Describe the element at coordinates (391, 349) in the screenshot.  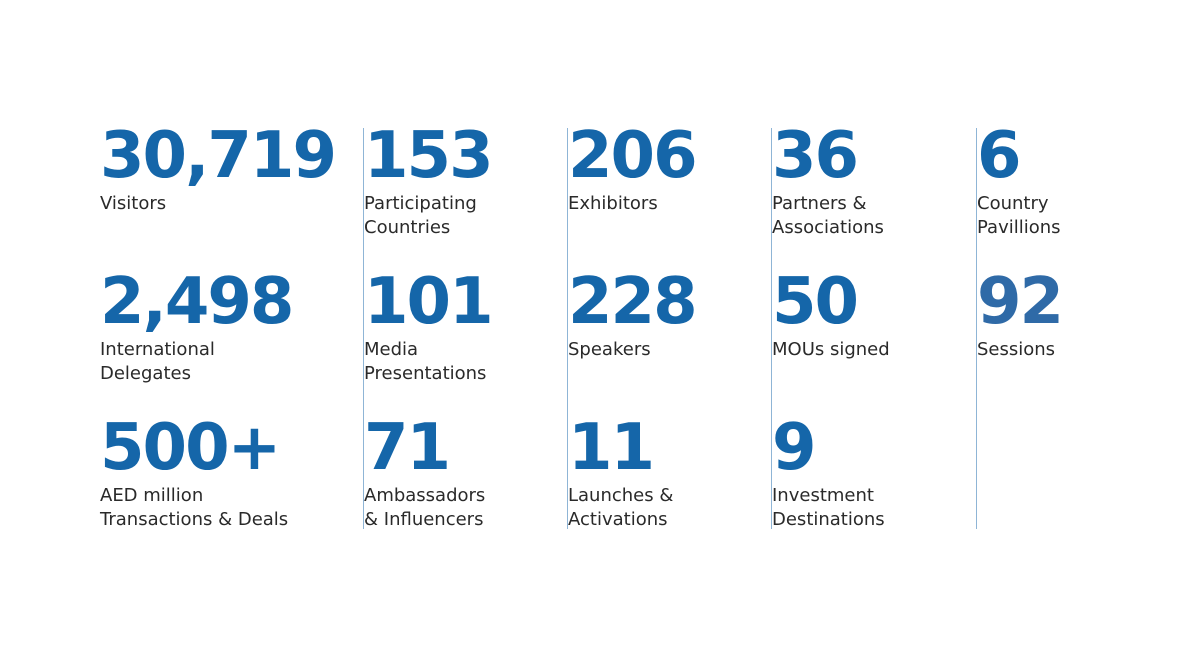
I see `stat-label-line-1: Media` at that location.